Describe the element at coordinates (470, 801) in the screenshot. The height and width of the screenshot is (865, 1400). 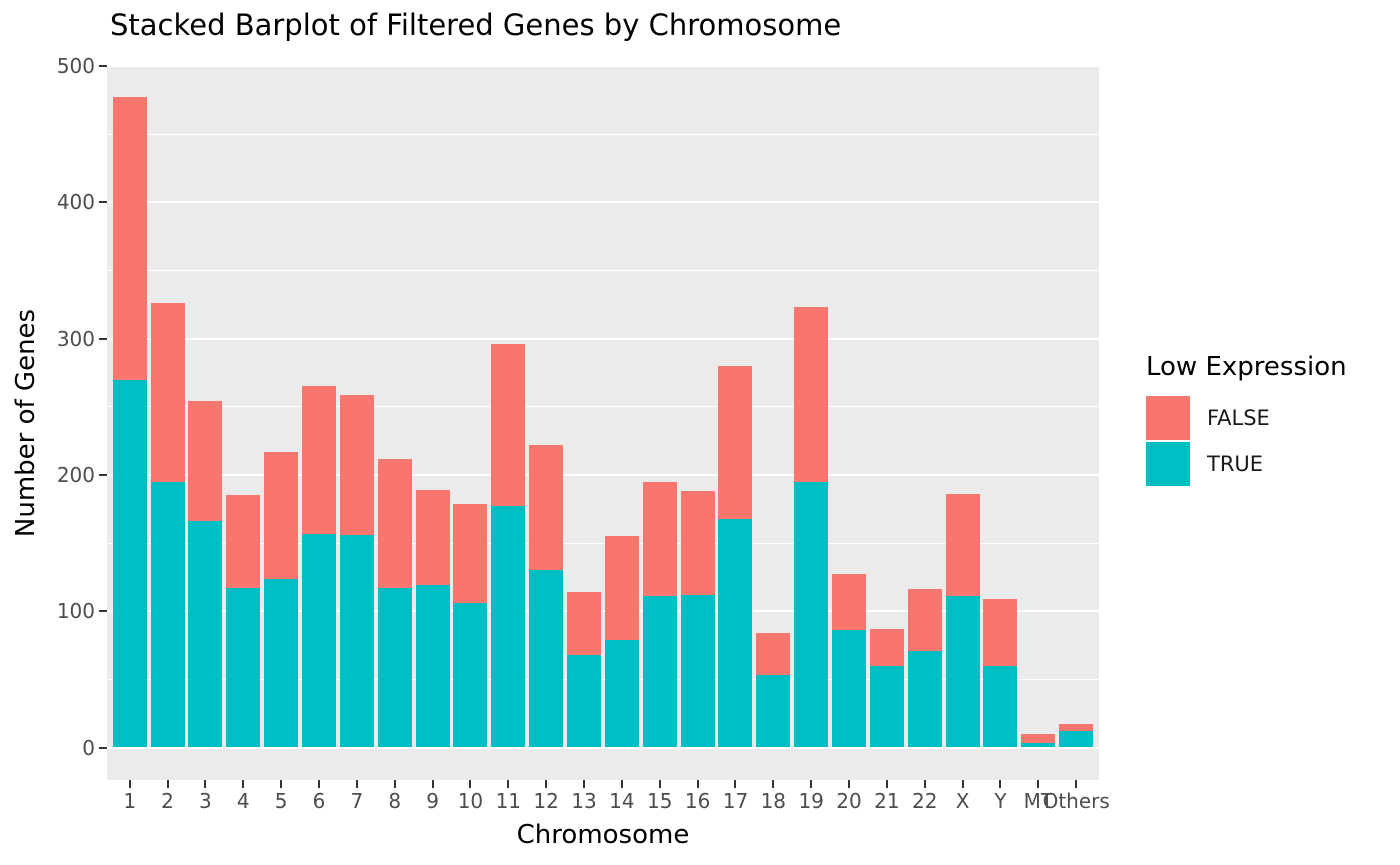
I see `x-tick-label: 10` at that location.